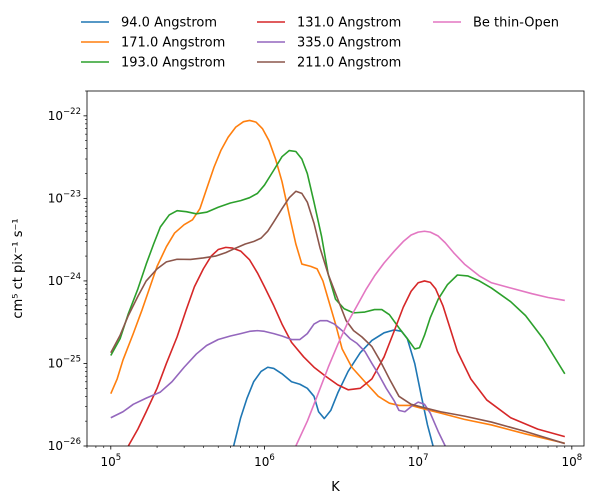 The image size is (603, 504). Describe the element at coordinates (516, 23) in the screenshot. I see `legend-label: Be thin-Open` at that location.